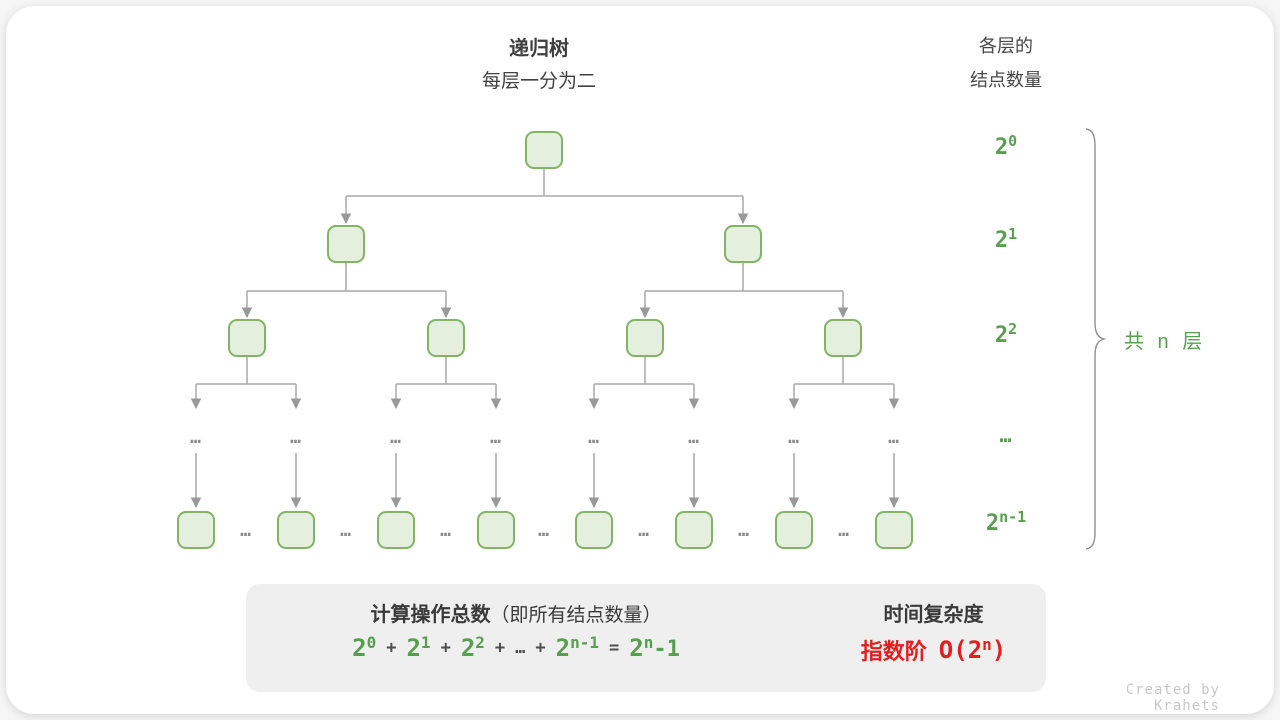 This screenshot has height=720, width=1280. Describe the element at coordinates (933, 615) in the screenshot. I see `time-complexity-title: 时间复杂度` at that location.